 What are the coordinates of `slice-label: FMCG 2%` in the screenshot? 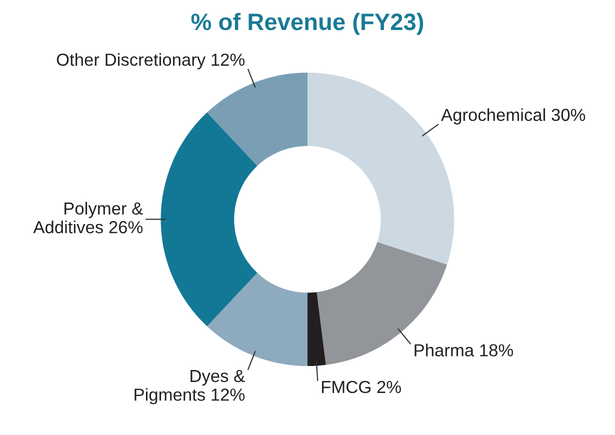 It's located at (361, 387).